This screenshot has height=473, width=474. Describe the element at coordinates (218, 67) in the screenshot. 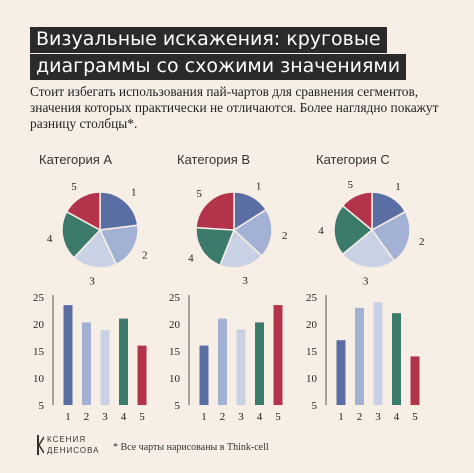

I see `page-title-line-2: диаграммы со схожими значениями` at that location.